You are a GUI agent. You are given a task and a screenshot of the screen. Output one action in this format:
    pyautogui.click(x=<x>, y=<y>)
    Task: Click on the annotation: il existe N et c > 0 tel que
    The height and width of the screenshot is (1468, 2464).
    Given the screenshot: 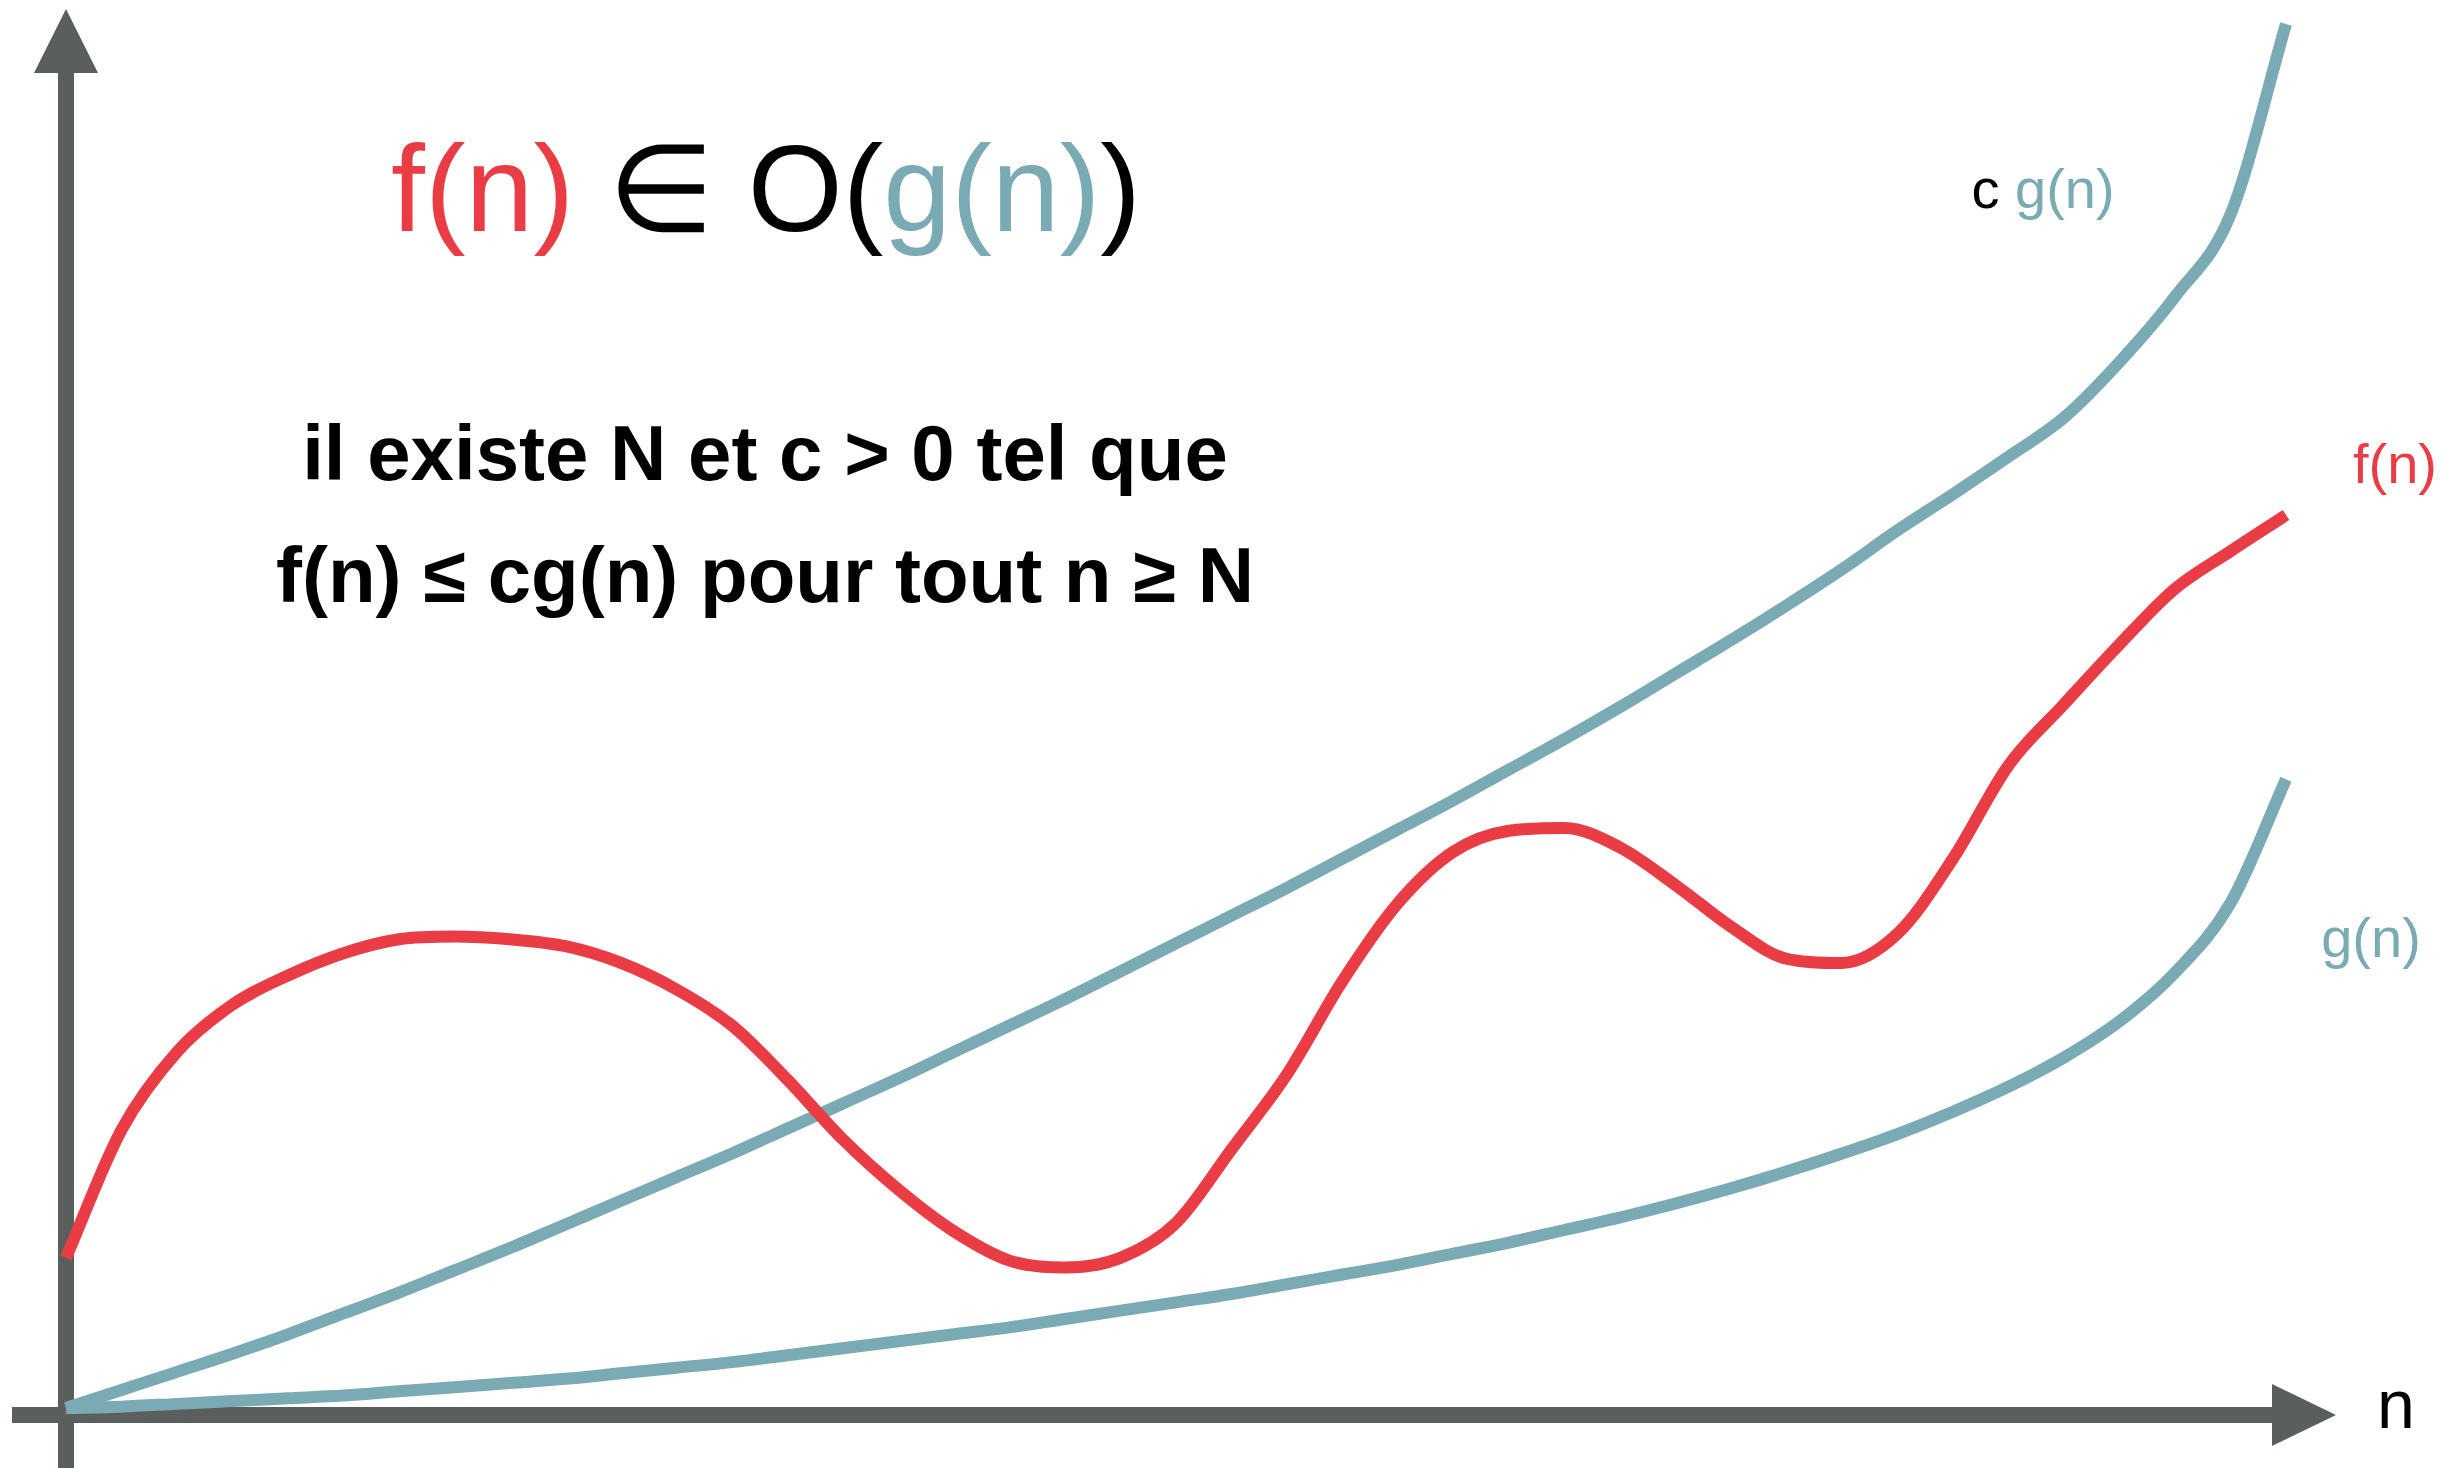 What is the action you would take?
    pyautogui.click(x=765, y=453)
    